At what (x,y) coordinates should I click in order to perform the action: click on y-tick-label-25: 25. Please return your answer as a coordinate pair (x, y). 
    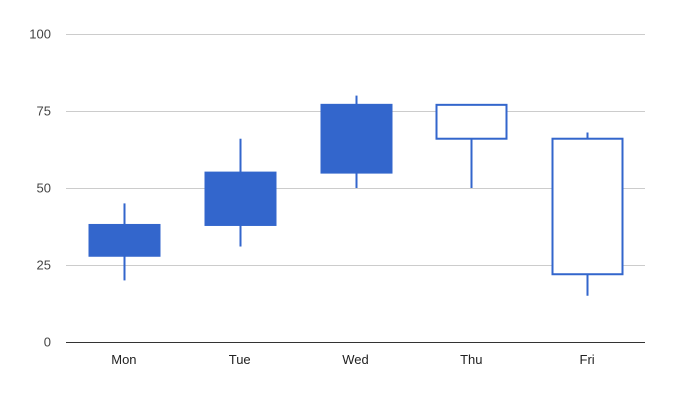
    Looking at the image, I should click on (44, 265).